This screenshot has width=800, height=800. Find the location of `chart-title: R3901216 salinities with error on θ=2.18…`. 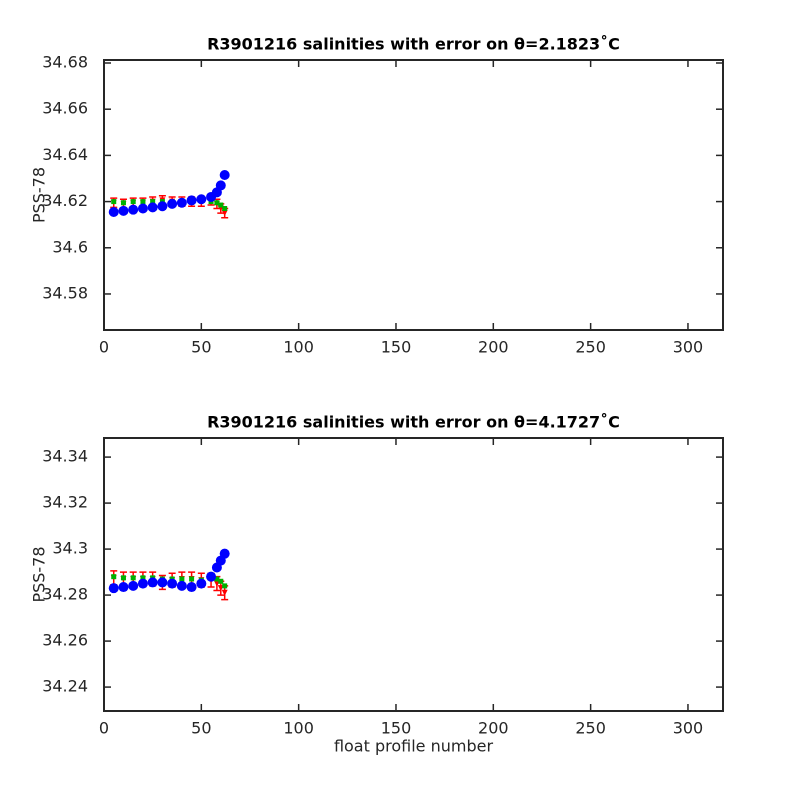

chart-title: R3901216 salinities with error on θ=2.18… is located at coordinates (413, 44).